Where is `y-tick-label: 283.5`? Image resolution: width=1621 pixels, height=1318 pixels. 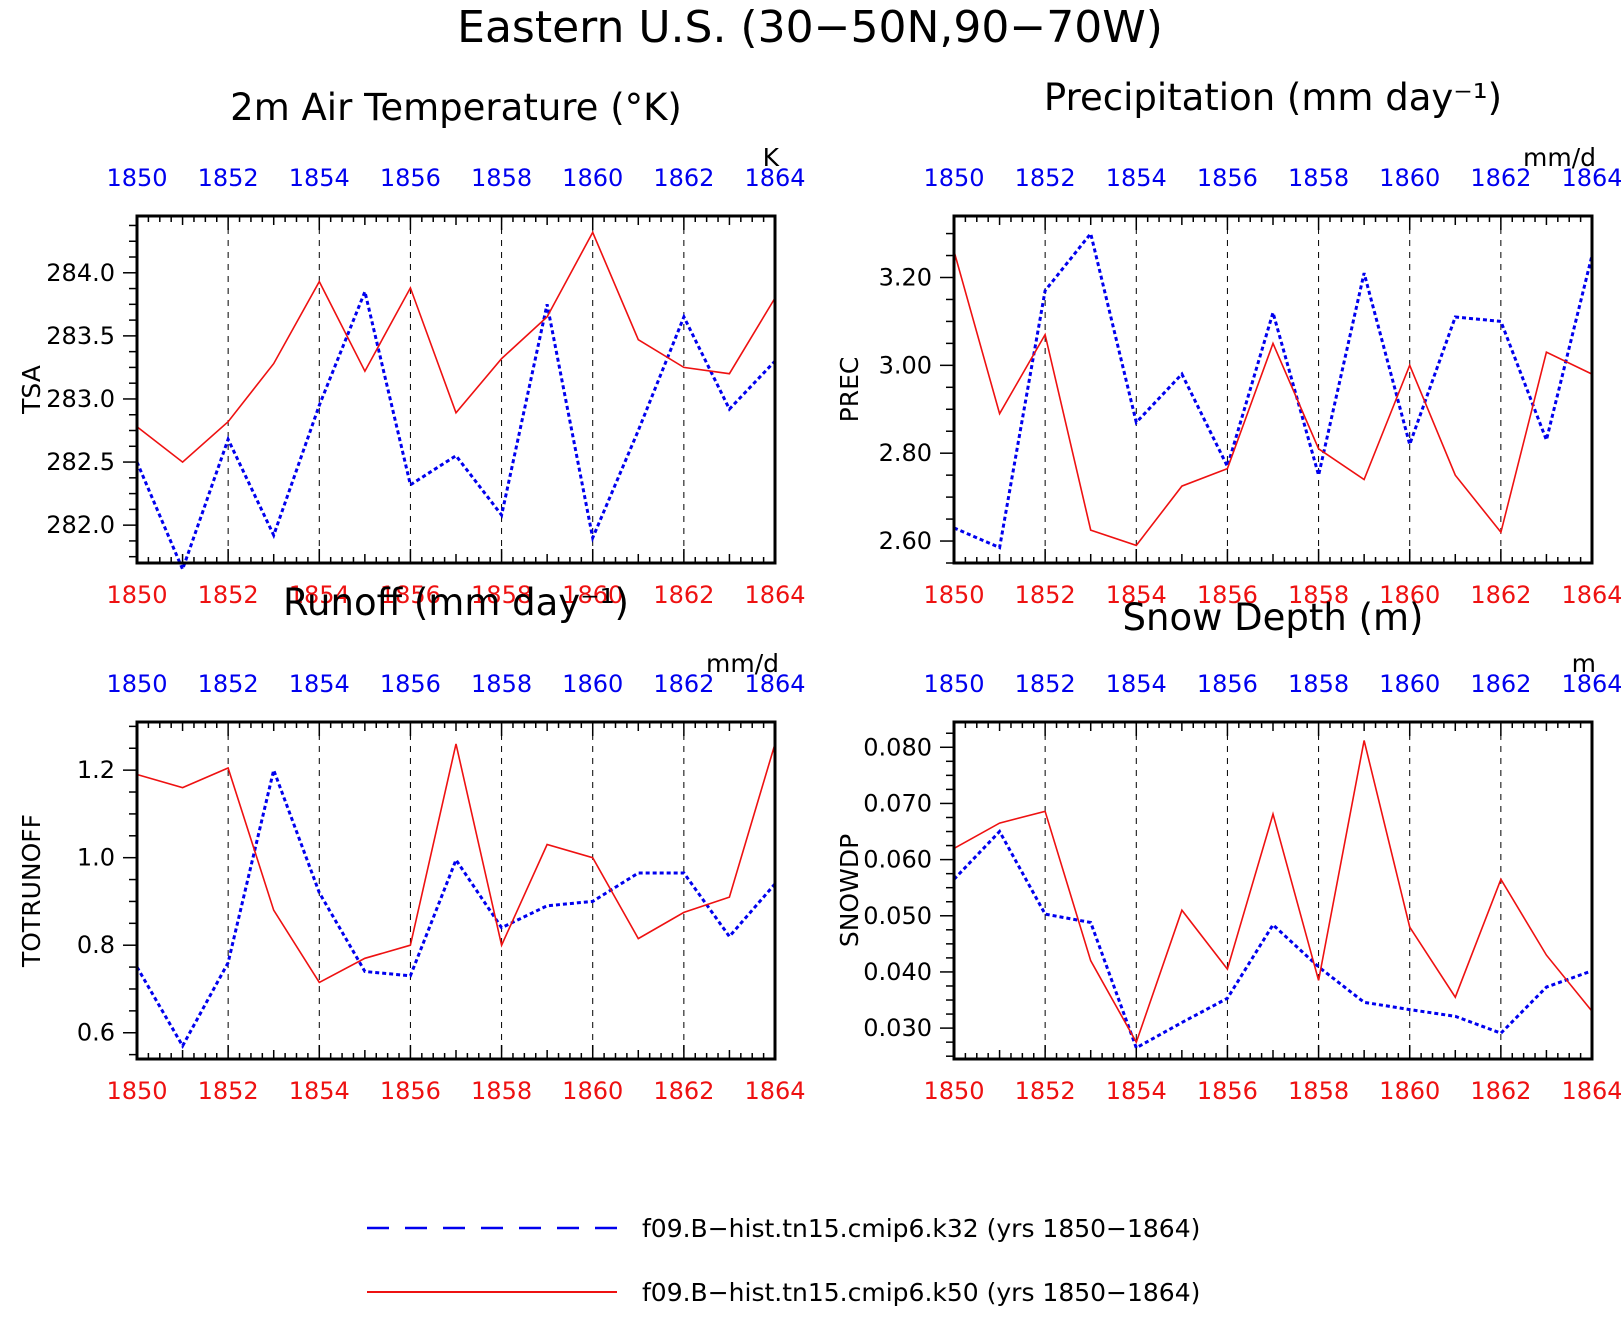
y-tick-label: 283.5 is located at coordinates (80, 336).